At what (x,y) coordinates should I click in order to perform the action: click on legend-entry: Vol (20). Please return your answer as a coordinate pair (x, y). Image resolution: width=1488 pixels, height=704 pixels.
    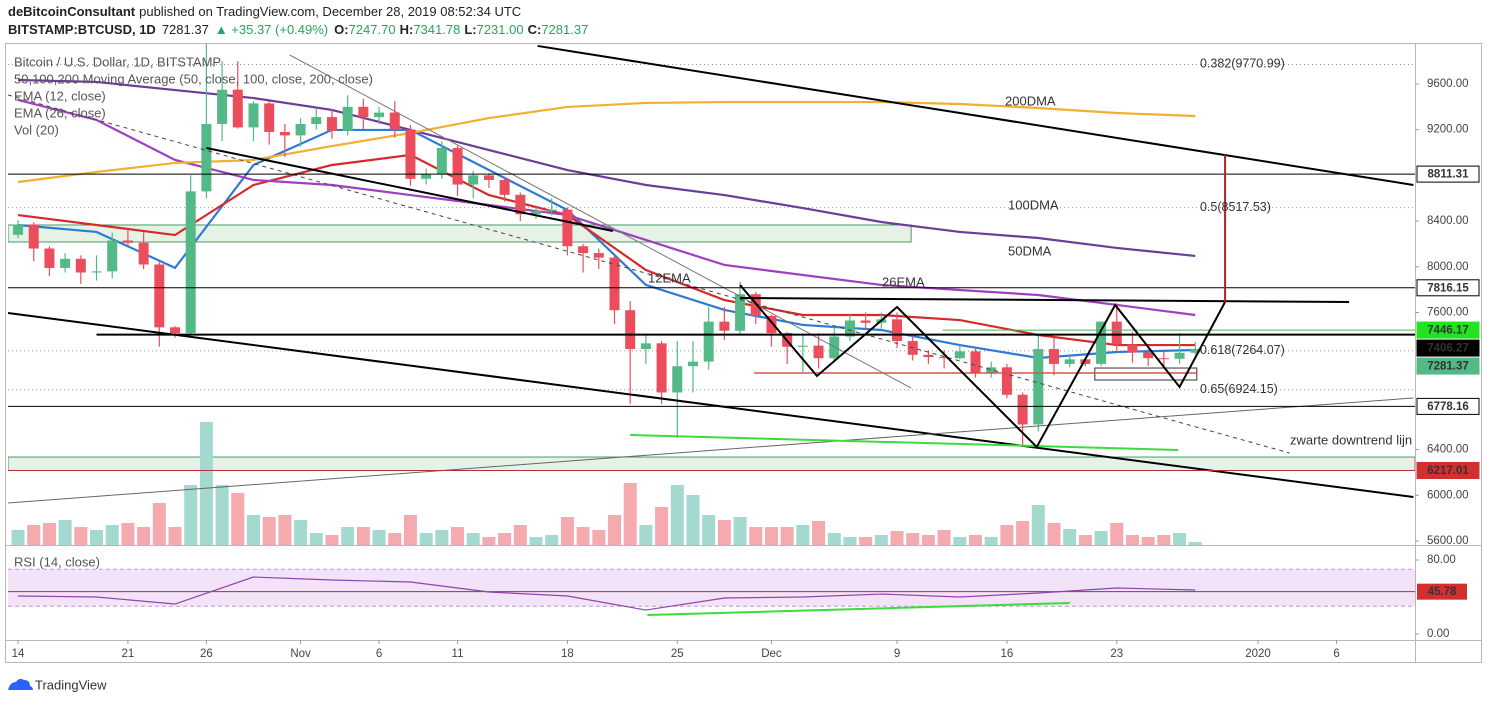
    Looking at the image, I should click on (36, 129).